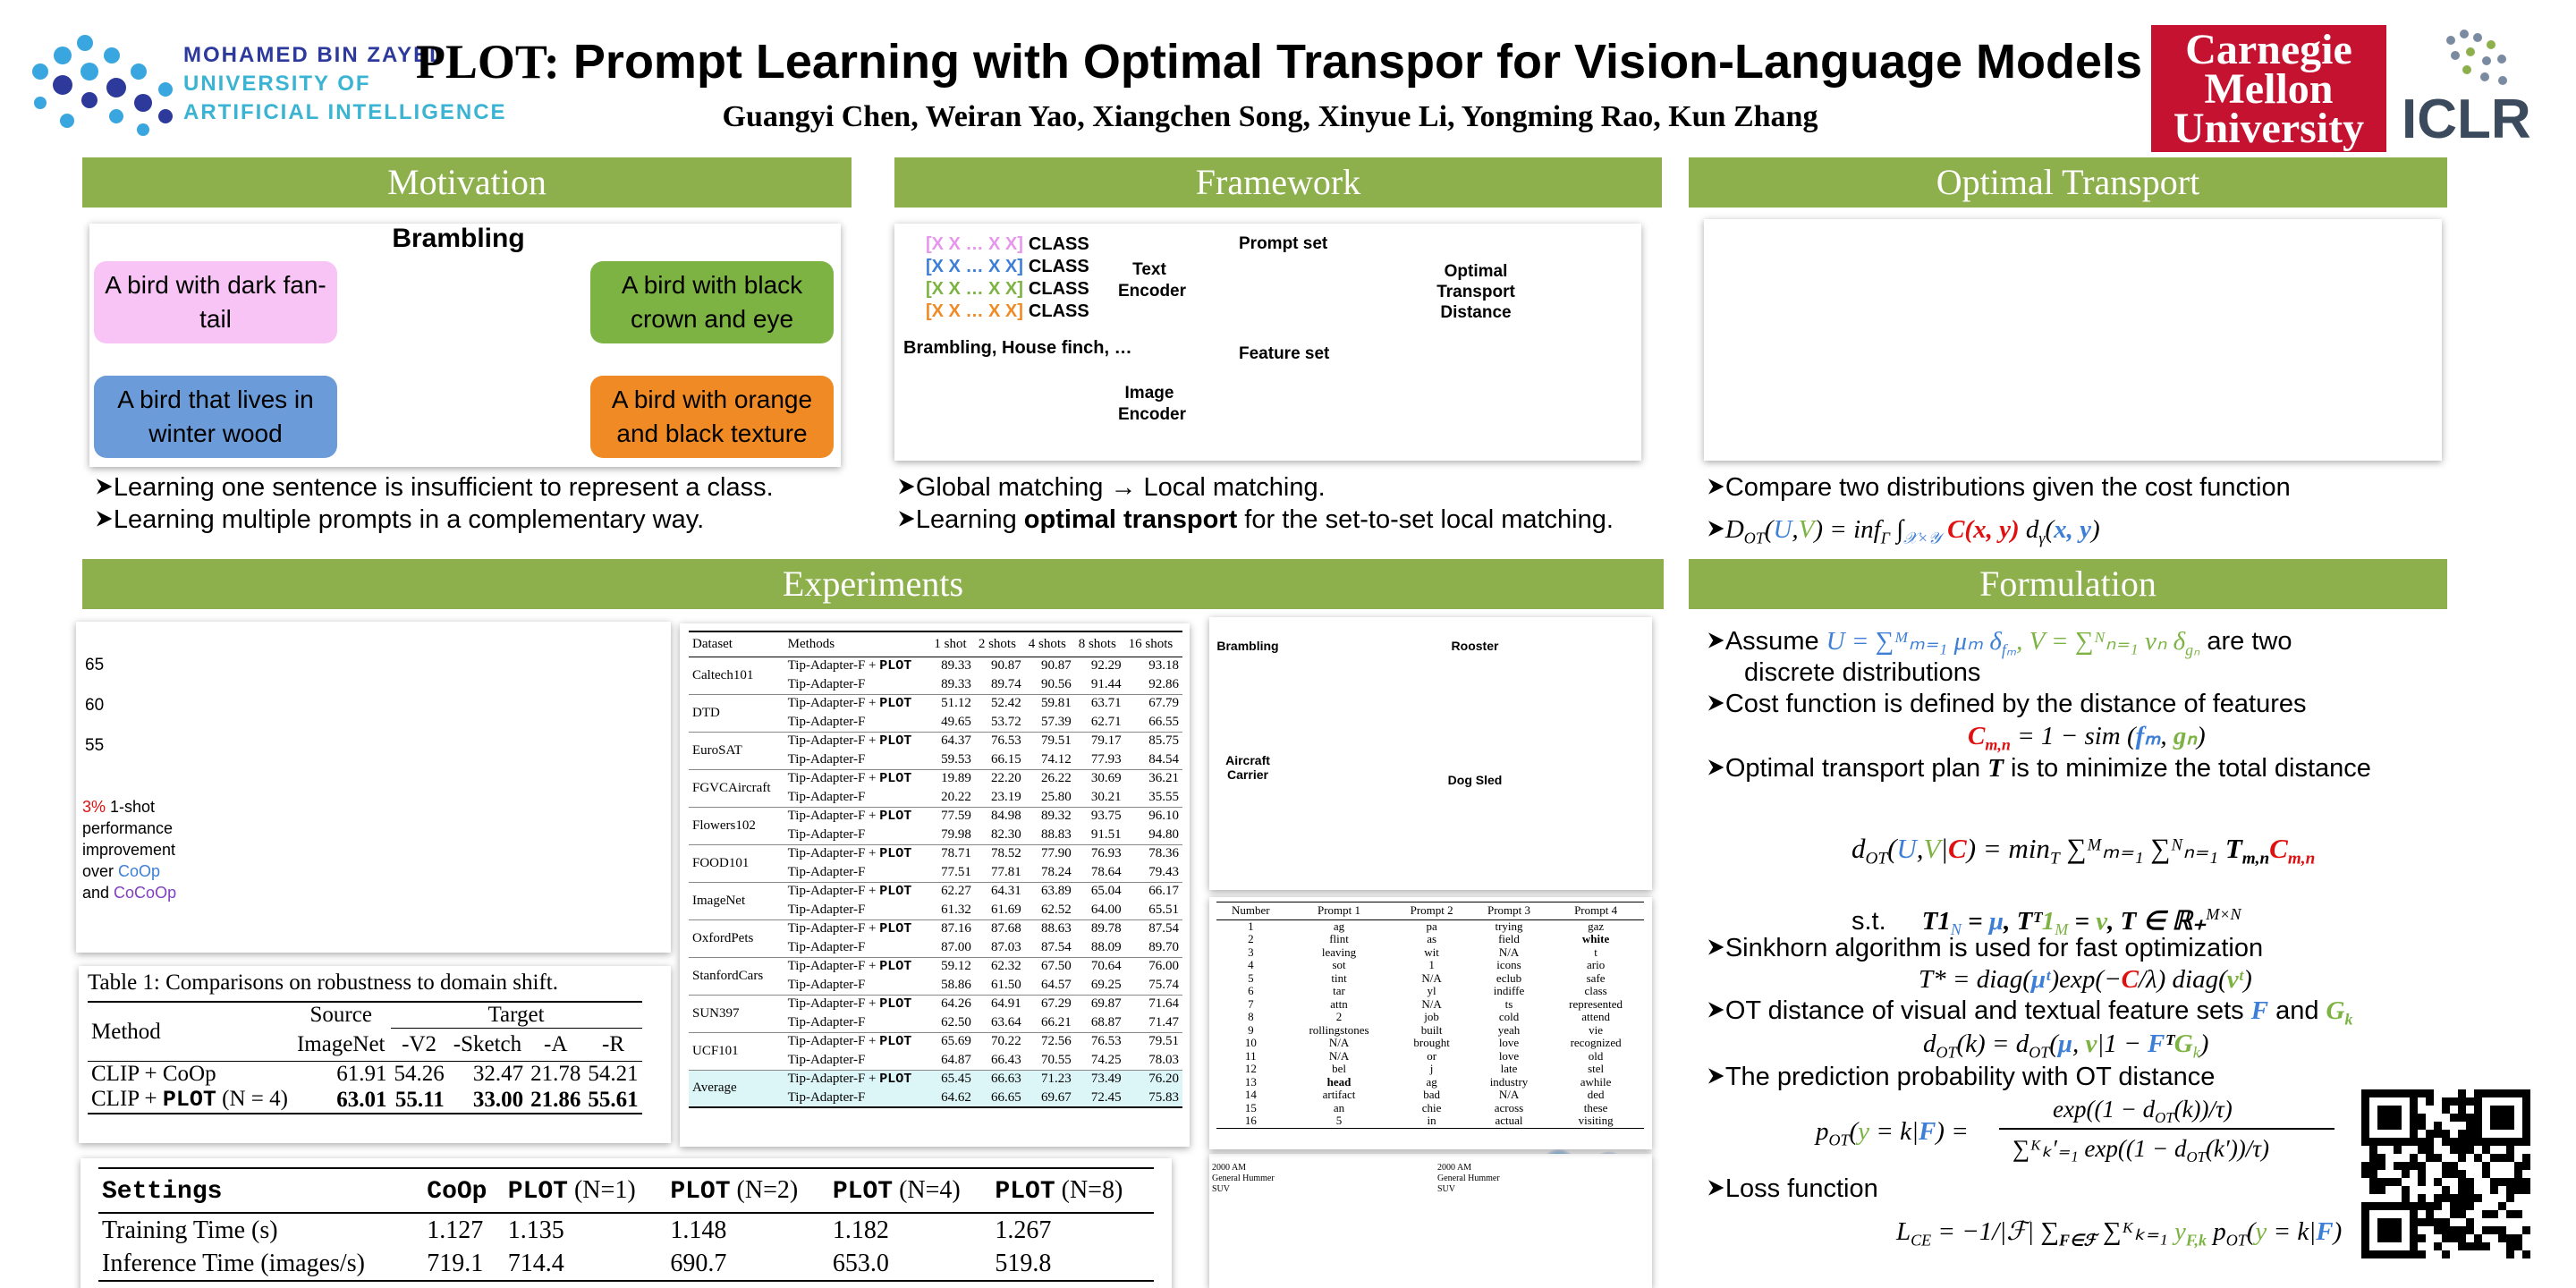 This screenshot has height=1288, width=2576. I want to click on text-part: T, so click(2054, 859).